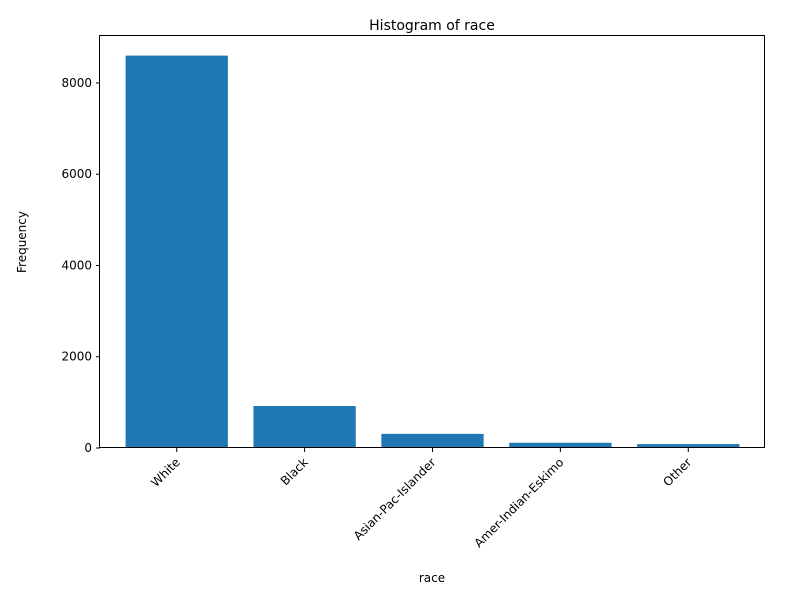  What do you see at coordinates (432, 440) in the screenshot?
I see `bar-asian-pac-islander` at bounding box center [432, 440].